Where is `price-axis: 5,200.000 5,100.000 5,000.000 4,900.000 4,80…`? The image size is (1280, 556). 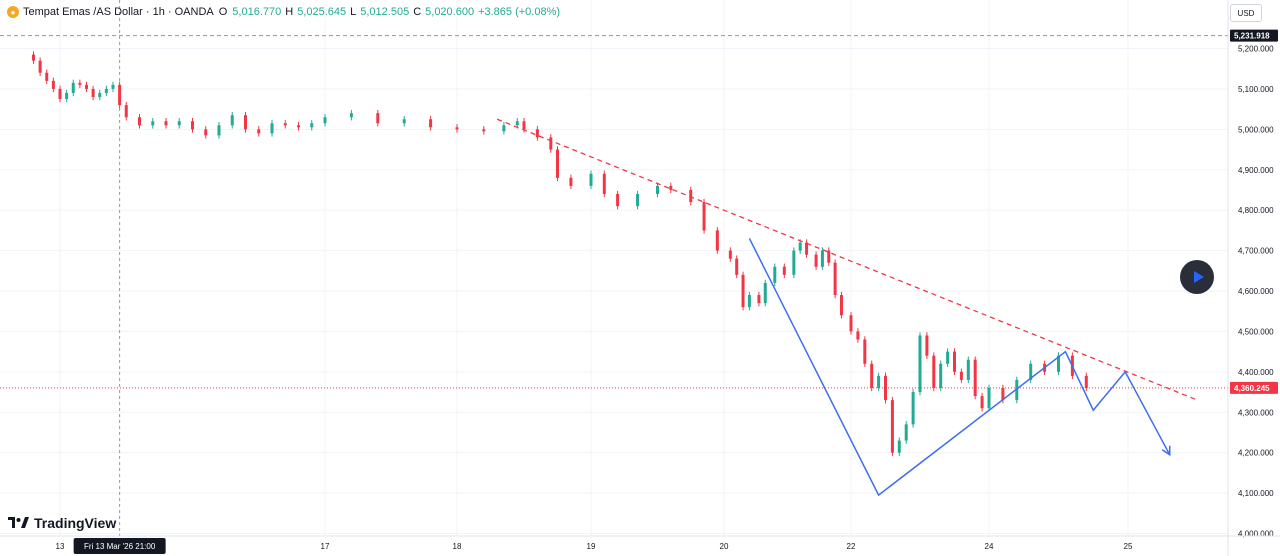 price-axis: 5,200.000 5,100.000 5,000.000 4,900.000 4,80… is located at coordinates (1252, 278).